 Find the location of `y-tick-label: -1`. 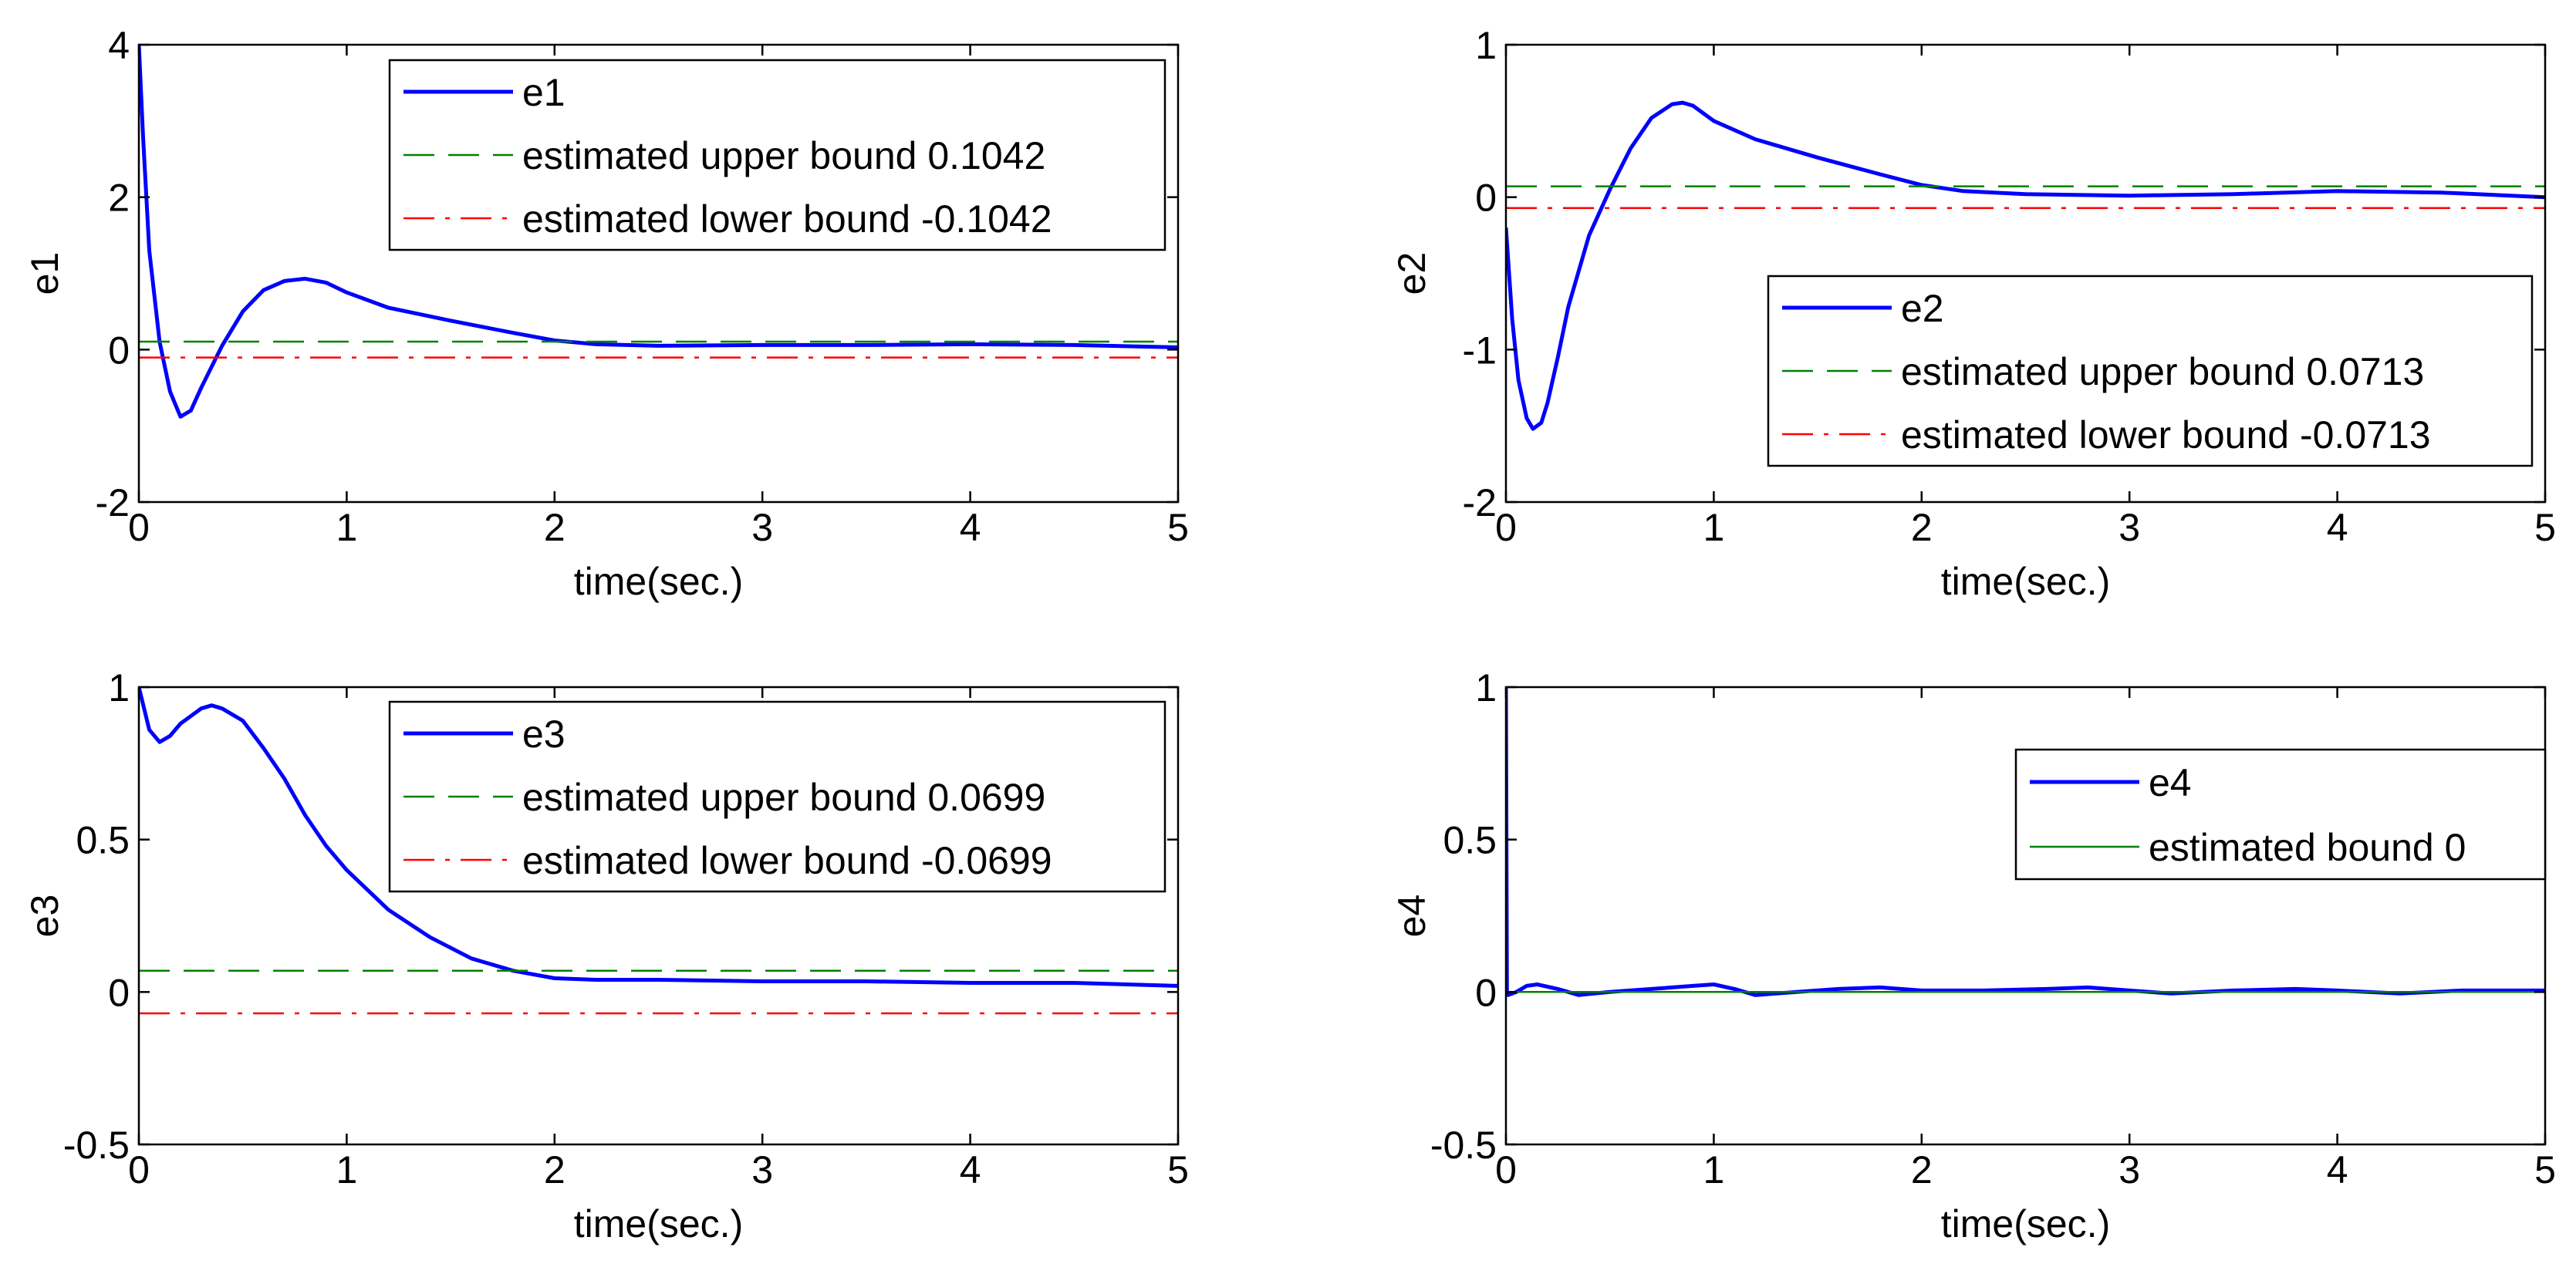

y-tick-label: -1 is located at coordinates (1480, 351).